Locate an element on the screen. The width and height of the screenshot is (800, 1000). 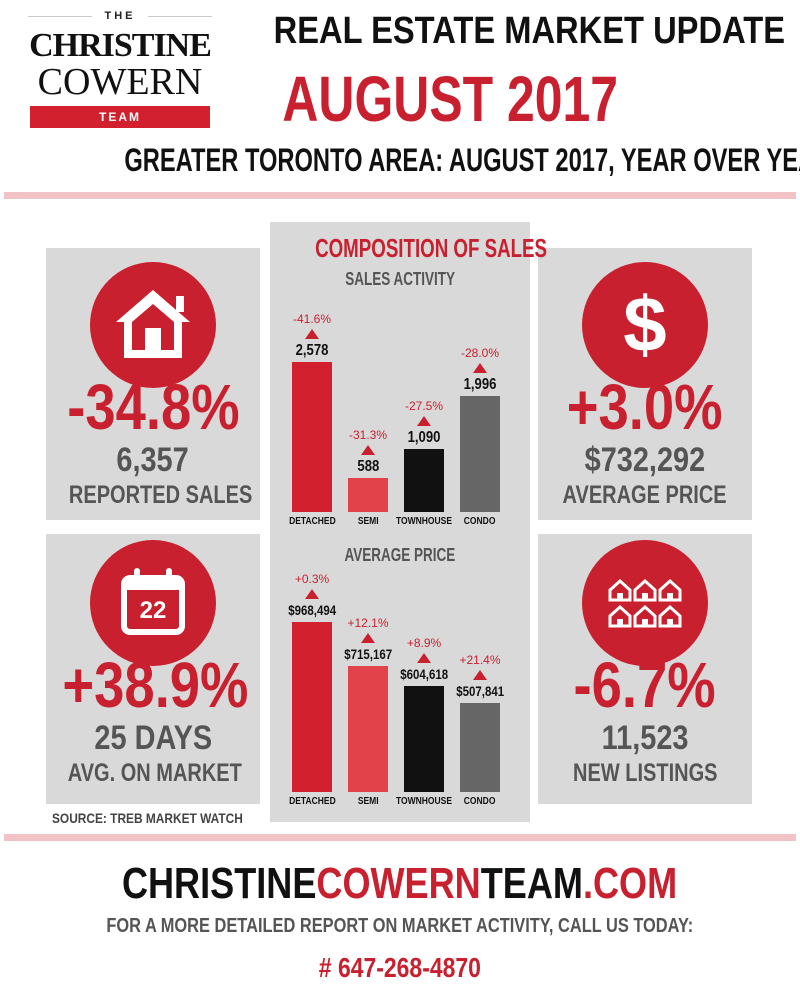
change-label: +0.3% is located at coordinates (312, 579).